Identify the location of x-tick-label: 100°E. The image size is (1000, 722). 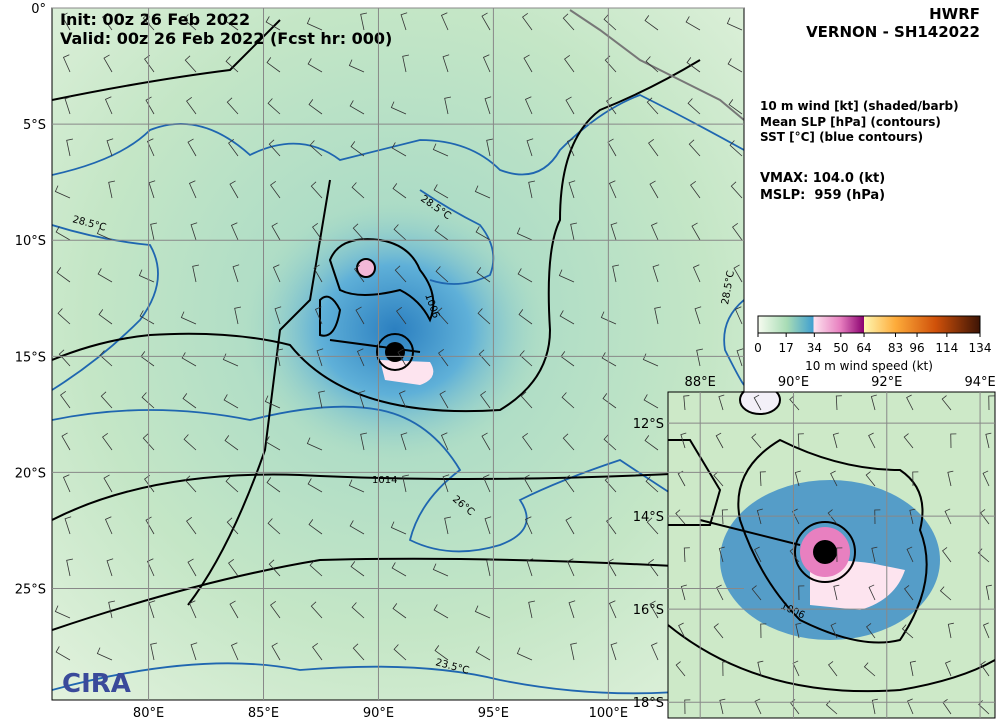
(609, 713).